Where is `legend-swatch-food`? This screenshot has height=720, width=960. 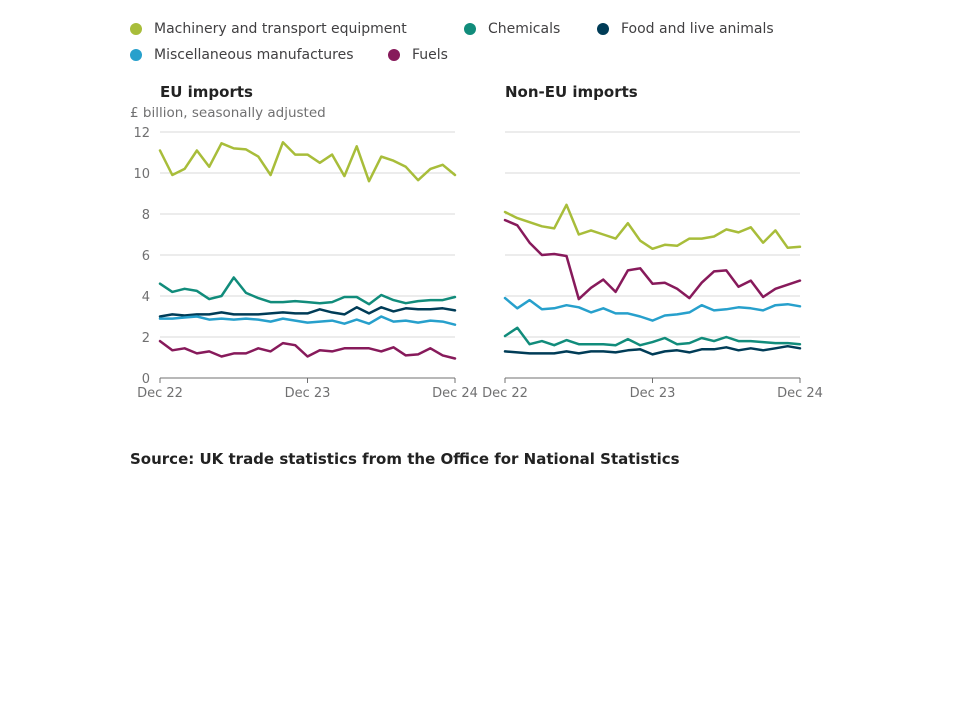 legend-swatch-food is located at coordinates (603, 29).